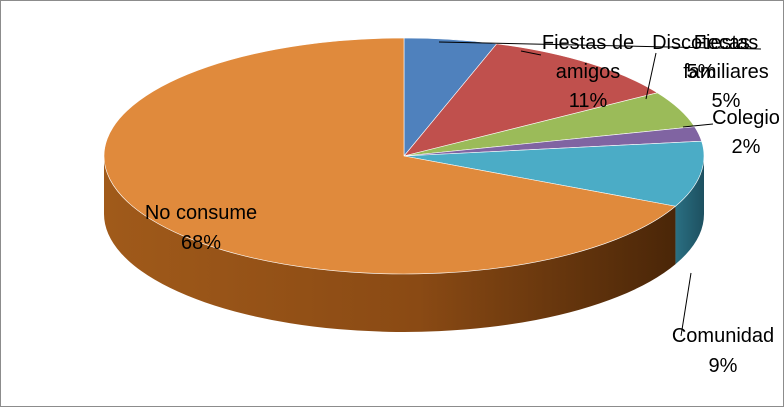 The image size is (784, 407). What do you see at coordinates (726, 43) in the screenshot?
I see `data-label-name-fiestas-familiares: Fiestas` at bounding box center [726, 43].